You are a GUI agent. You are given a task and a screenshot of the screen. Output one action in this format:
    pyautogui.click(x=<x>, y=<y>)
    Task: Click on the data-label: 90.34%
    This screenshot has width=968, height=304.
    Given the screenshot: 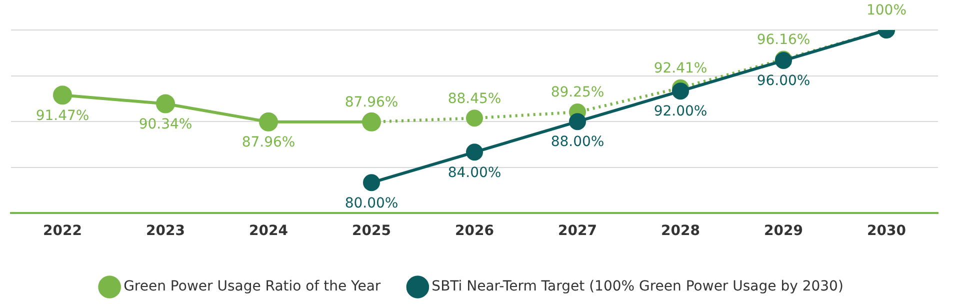 What is the action you would take?
    pyautogui.click(x=165, y=124)
    